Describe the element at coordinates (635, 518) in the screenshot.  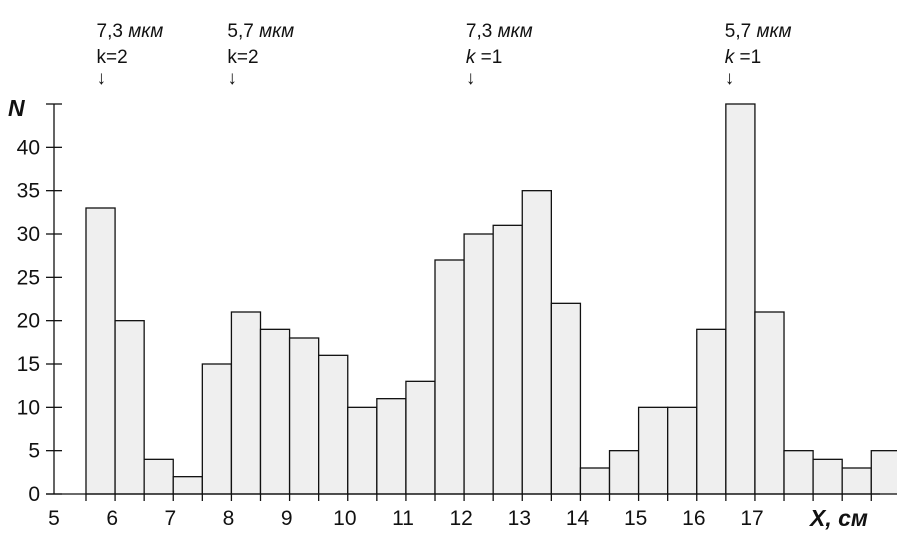
I see `x-tick-label: 15` at that location.